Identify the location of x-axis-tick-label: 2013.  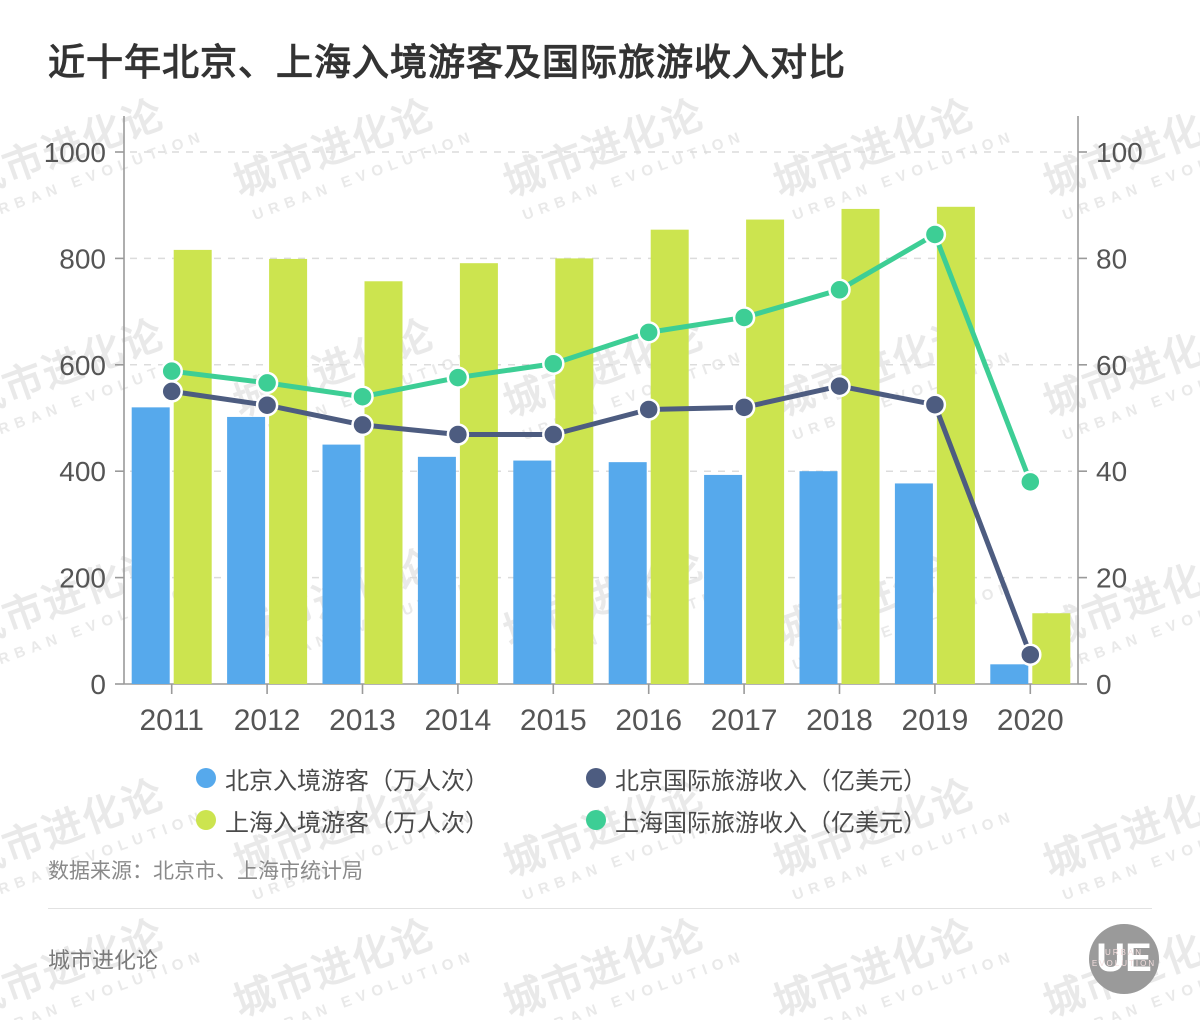
(362, 720).